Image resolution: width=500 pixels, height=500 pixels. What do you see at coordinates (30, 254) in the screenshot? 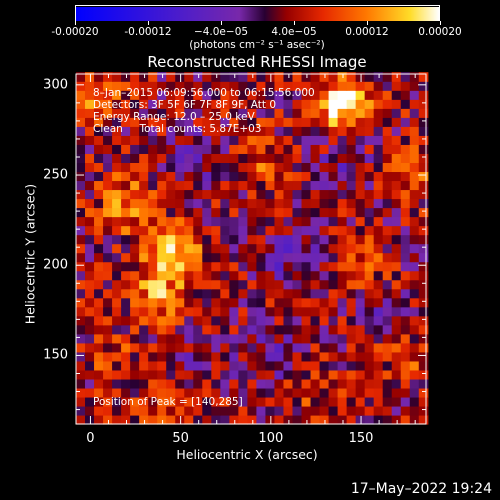
I see `y-axis-label: Heliocentric Y (arcsec)` at bounding box center [30, 254].